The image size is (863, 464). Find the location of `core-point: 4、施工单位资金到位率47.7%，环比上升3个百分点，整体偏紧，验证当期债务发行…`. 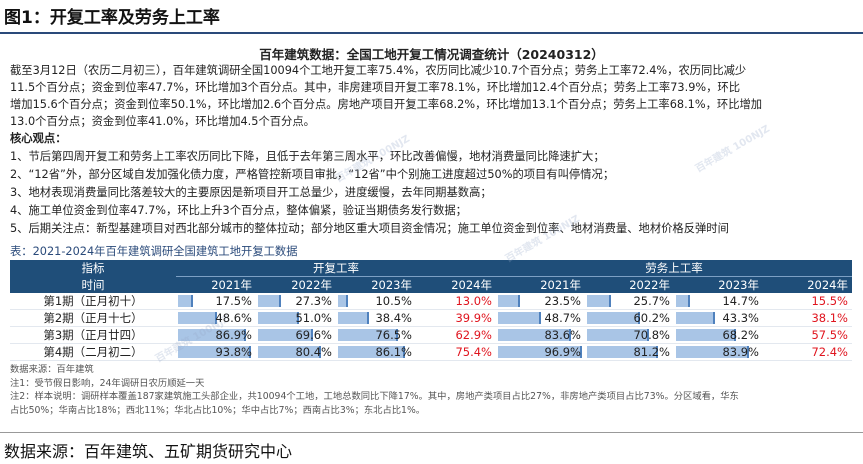

core-point: 4、施工单位资金到位率47.7%，环比上升3个百分点，整体偏紧，验证当期债务发行… is located at coordinates (238, 210).